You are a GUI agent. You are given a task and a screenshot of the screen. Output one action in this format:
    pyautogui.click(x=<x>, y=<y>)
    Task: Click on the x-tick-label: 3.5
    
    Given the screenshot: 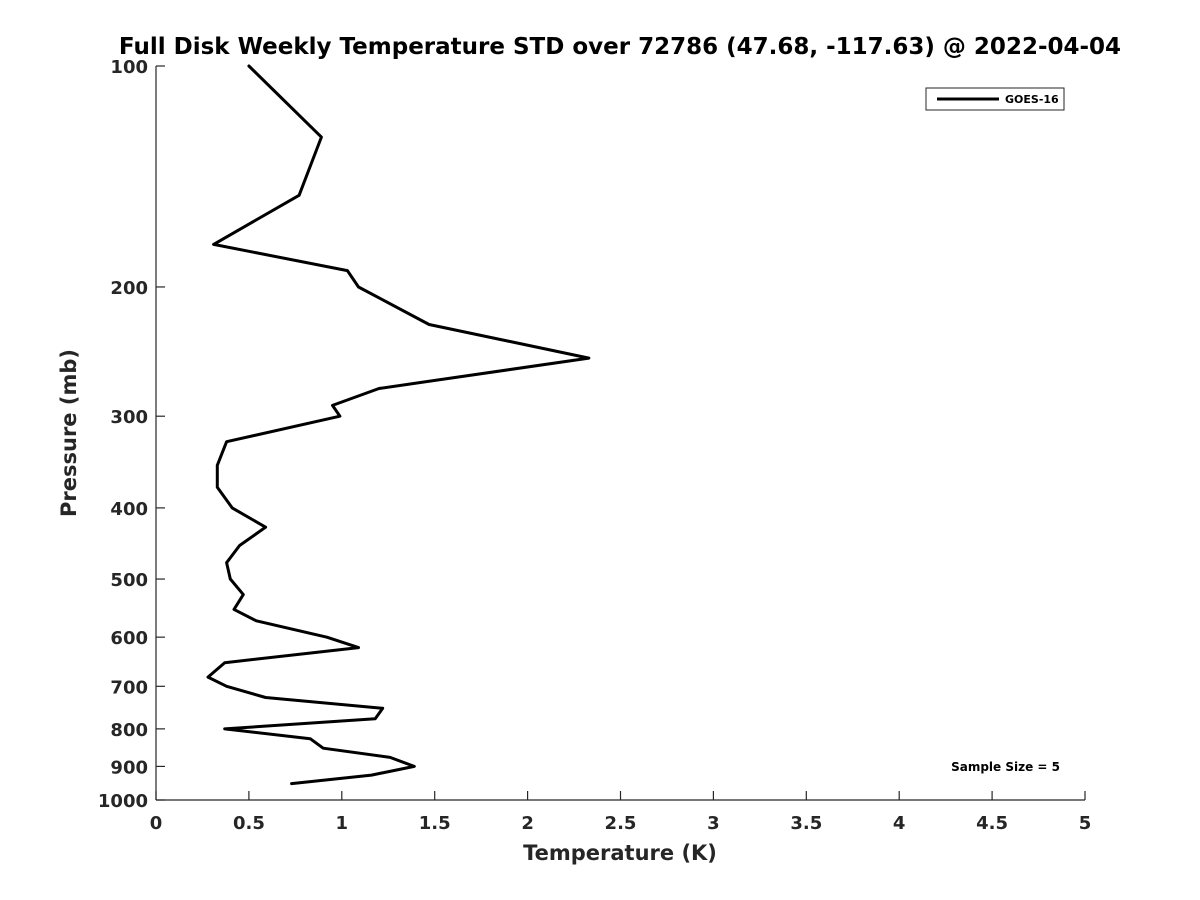 What is the action you would take?
    pyautogui.click(x=806, y=823)
    